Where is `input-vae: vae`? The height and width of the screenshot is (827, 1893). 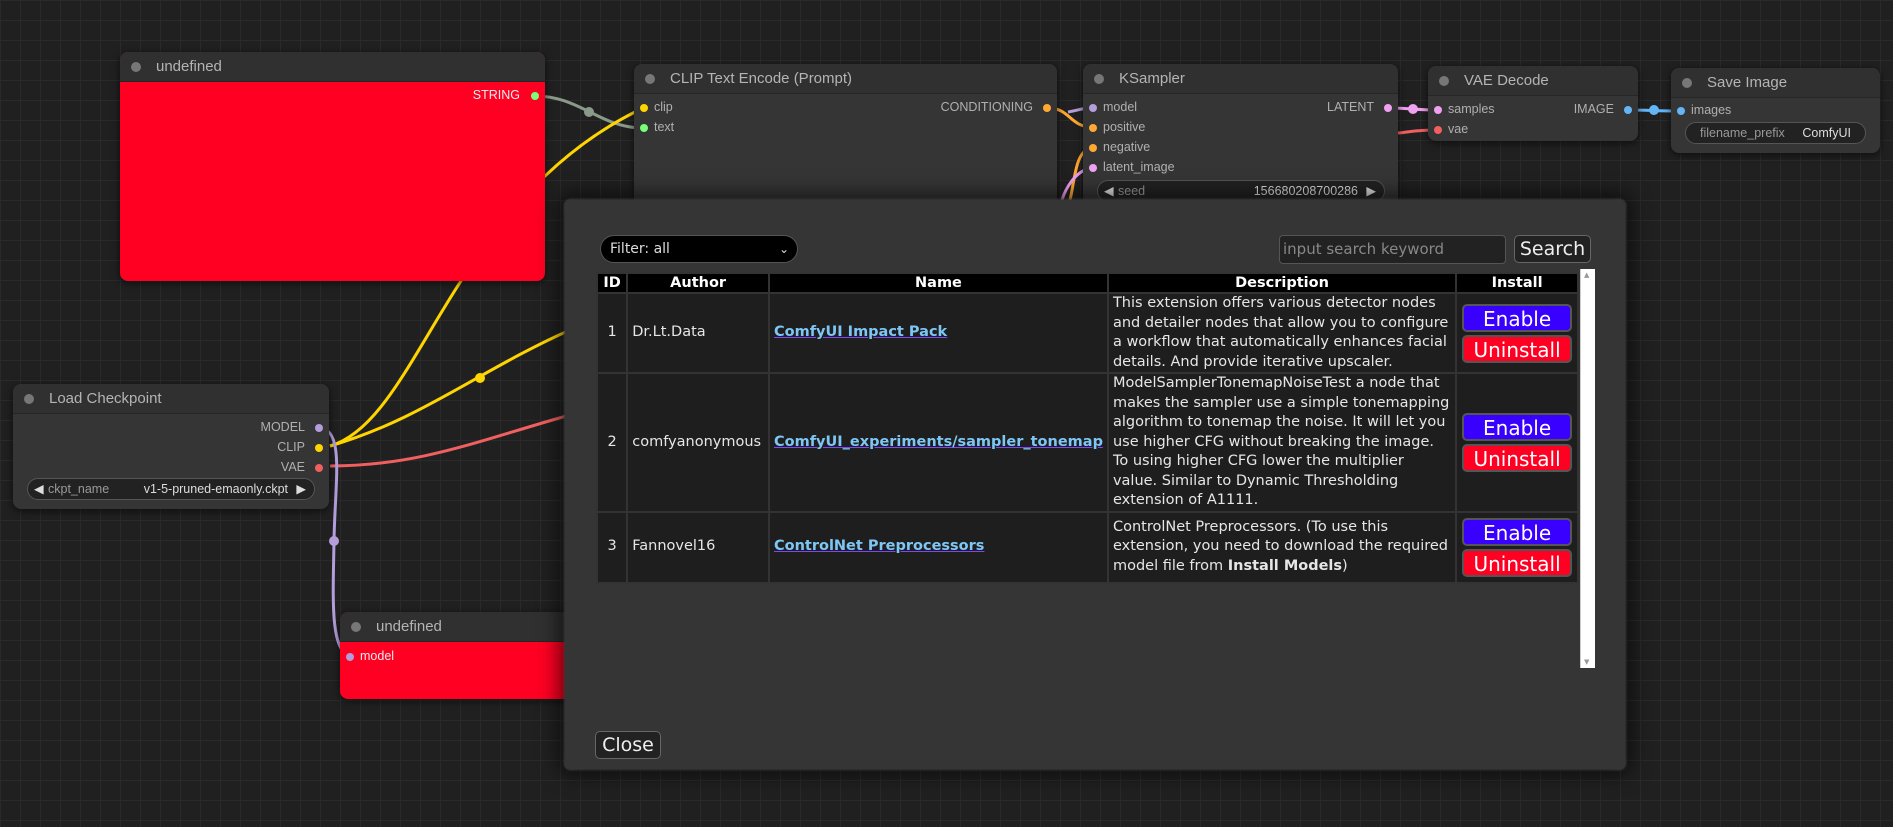
input-vae: vae is located at coordinates (1458, 129).